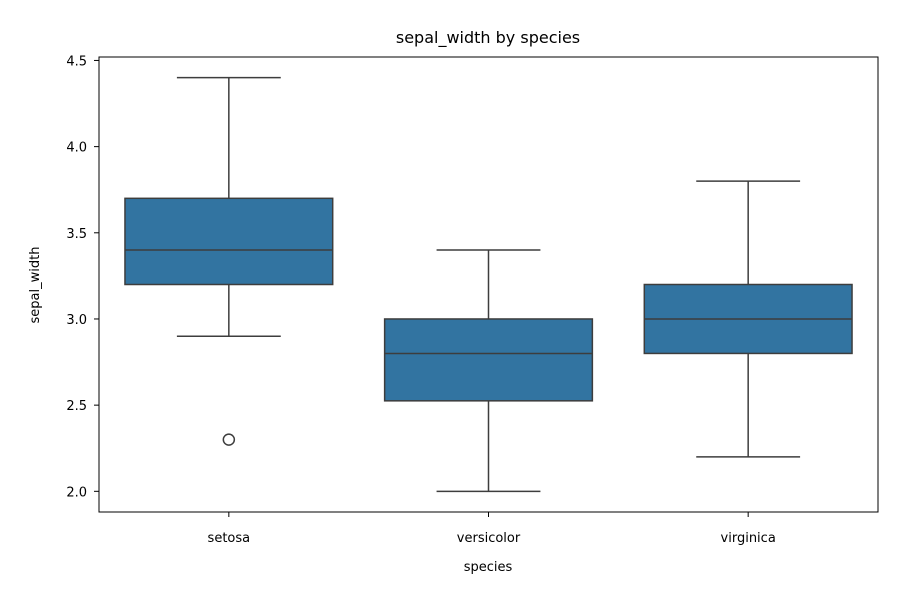 Image resolution: width=900 pixels, height=600 pixels. I want to click on y-tick-label: 3.0, so click(76, 320).